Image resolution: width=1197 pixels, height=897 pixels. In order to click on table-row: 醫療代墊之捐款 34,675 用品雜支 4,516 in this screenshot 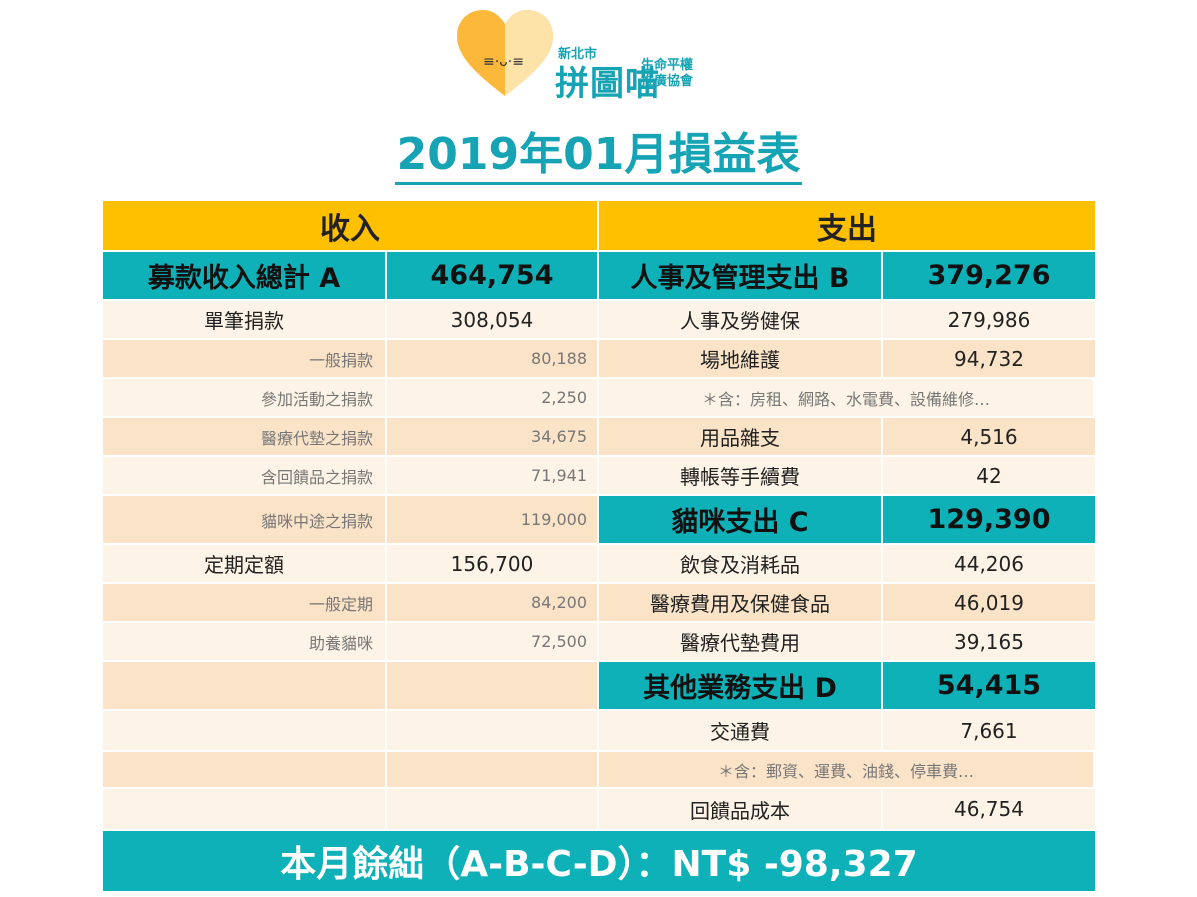, I will do `click(599, 437)`.